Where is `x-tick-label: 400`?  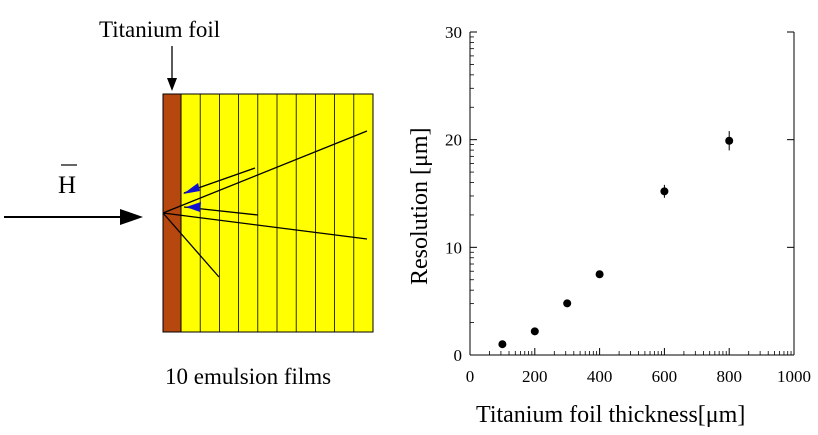 x-tick-label: 400 is located at coordinates (600, 376).